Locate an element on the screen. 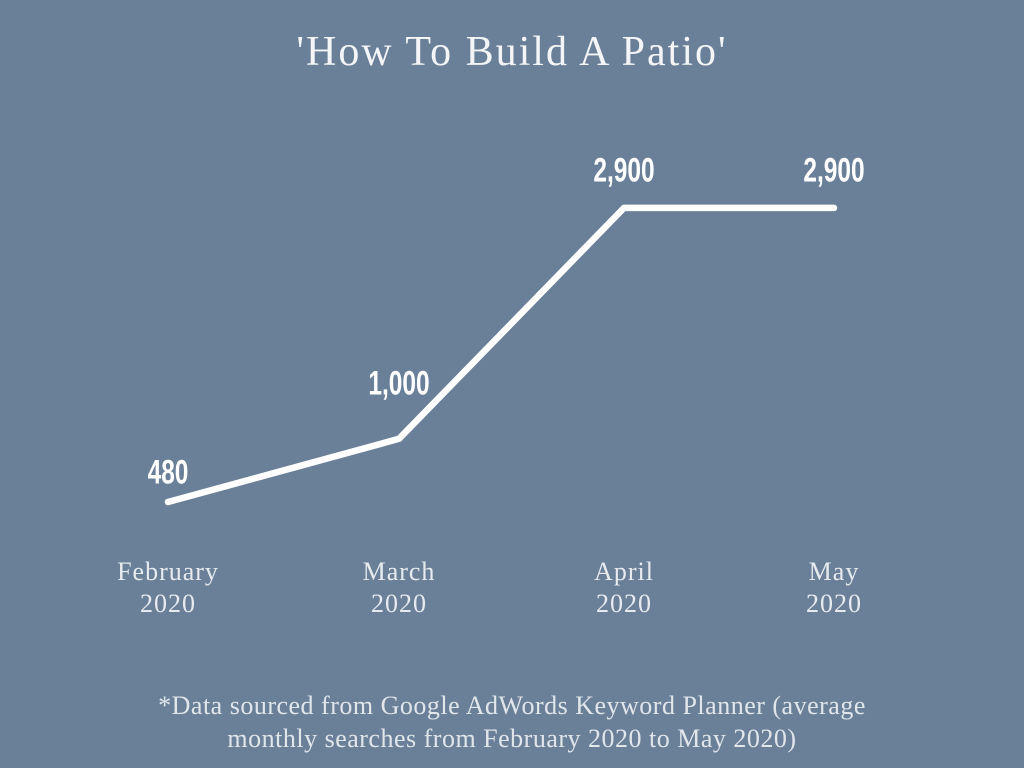  month-text: May is located at coordinates (834, 571).